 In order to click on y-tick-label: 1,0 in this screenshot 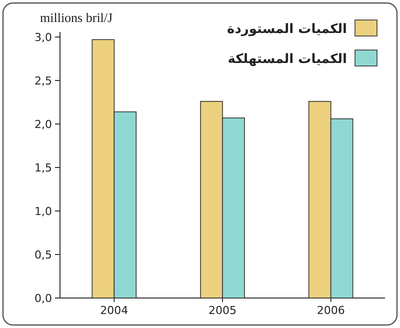, I will do `click(43, 211)`.